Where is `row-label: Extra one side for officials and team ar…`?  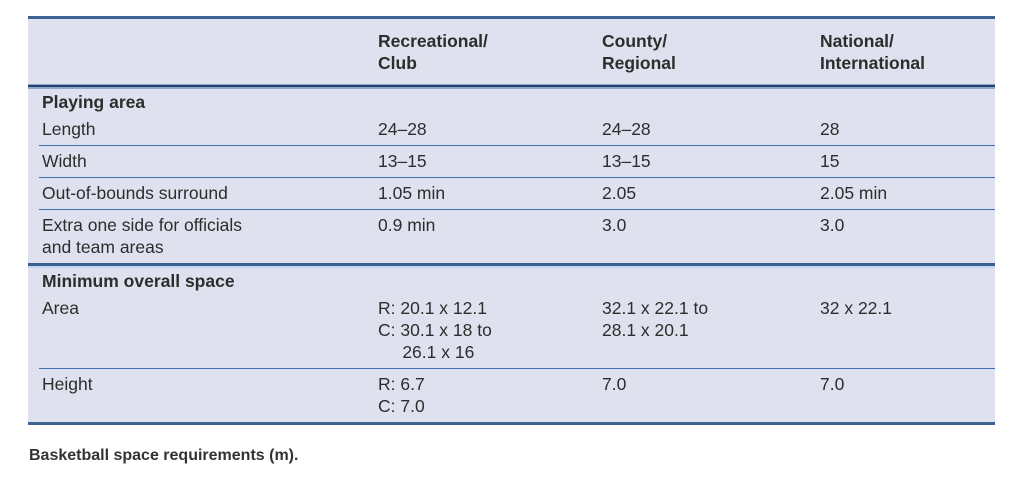 row-label: Extra one side for officials and team ar… is located at coordinates (142, 236).